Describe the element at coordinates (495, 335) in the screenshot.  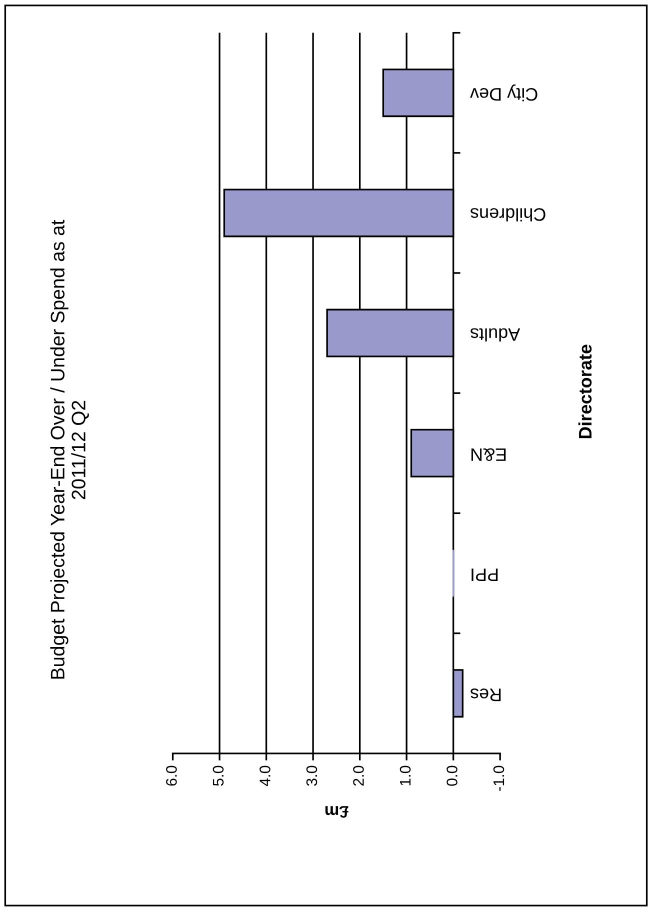
I see `y-tick-label: Adults` at that location.